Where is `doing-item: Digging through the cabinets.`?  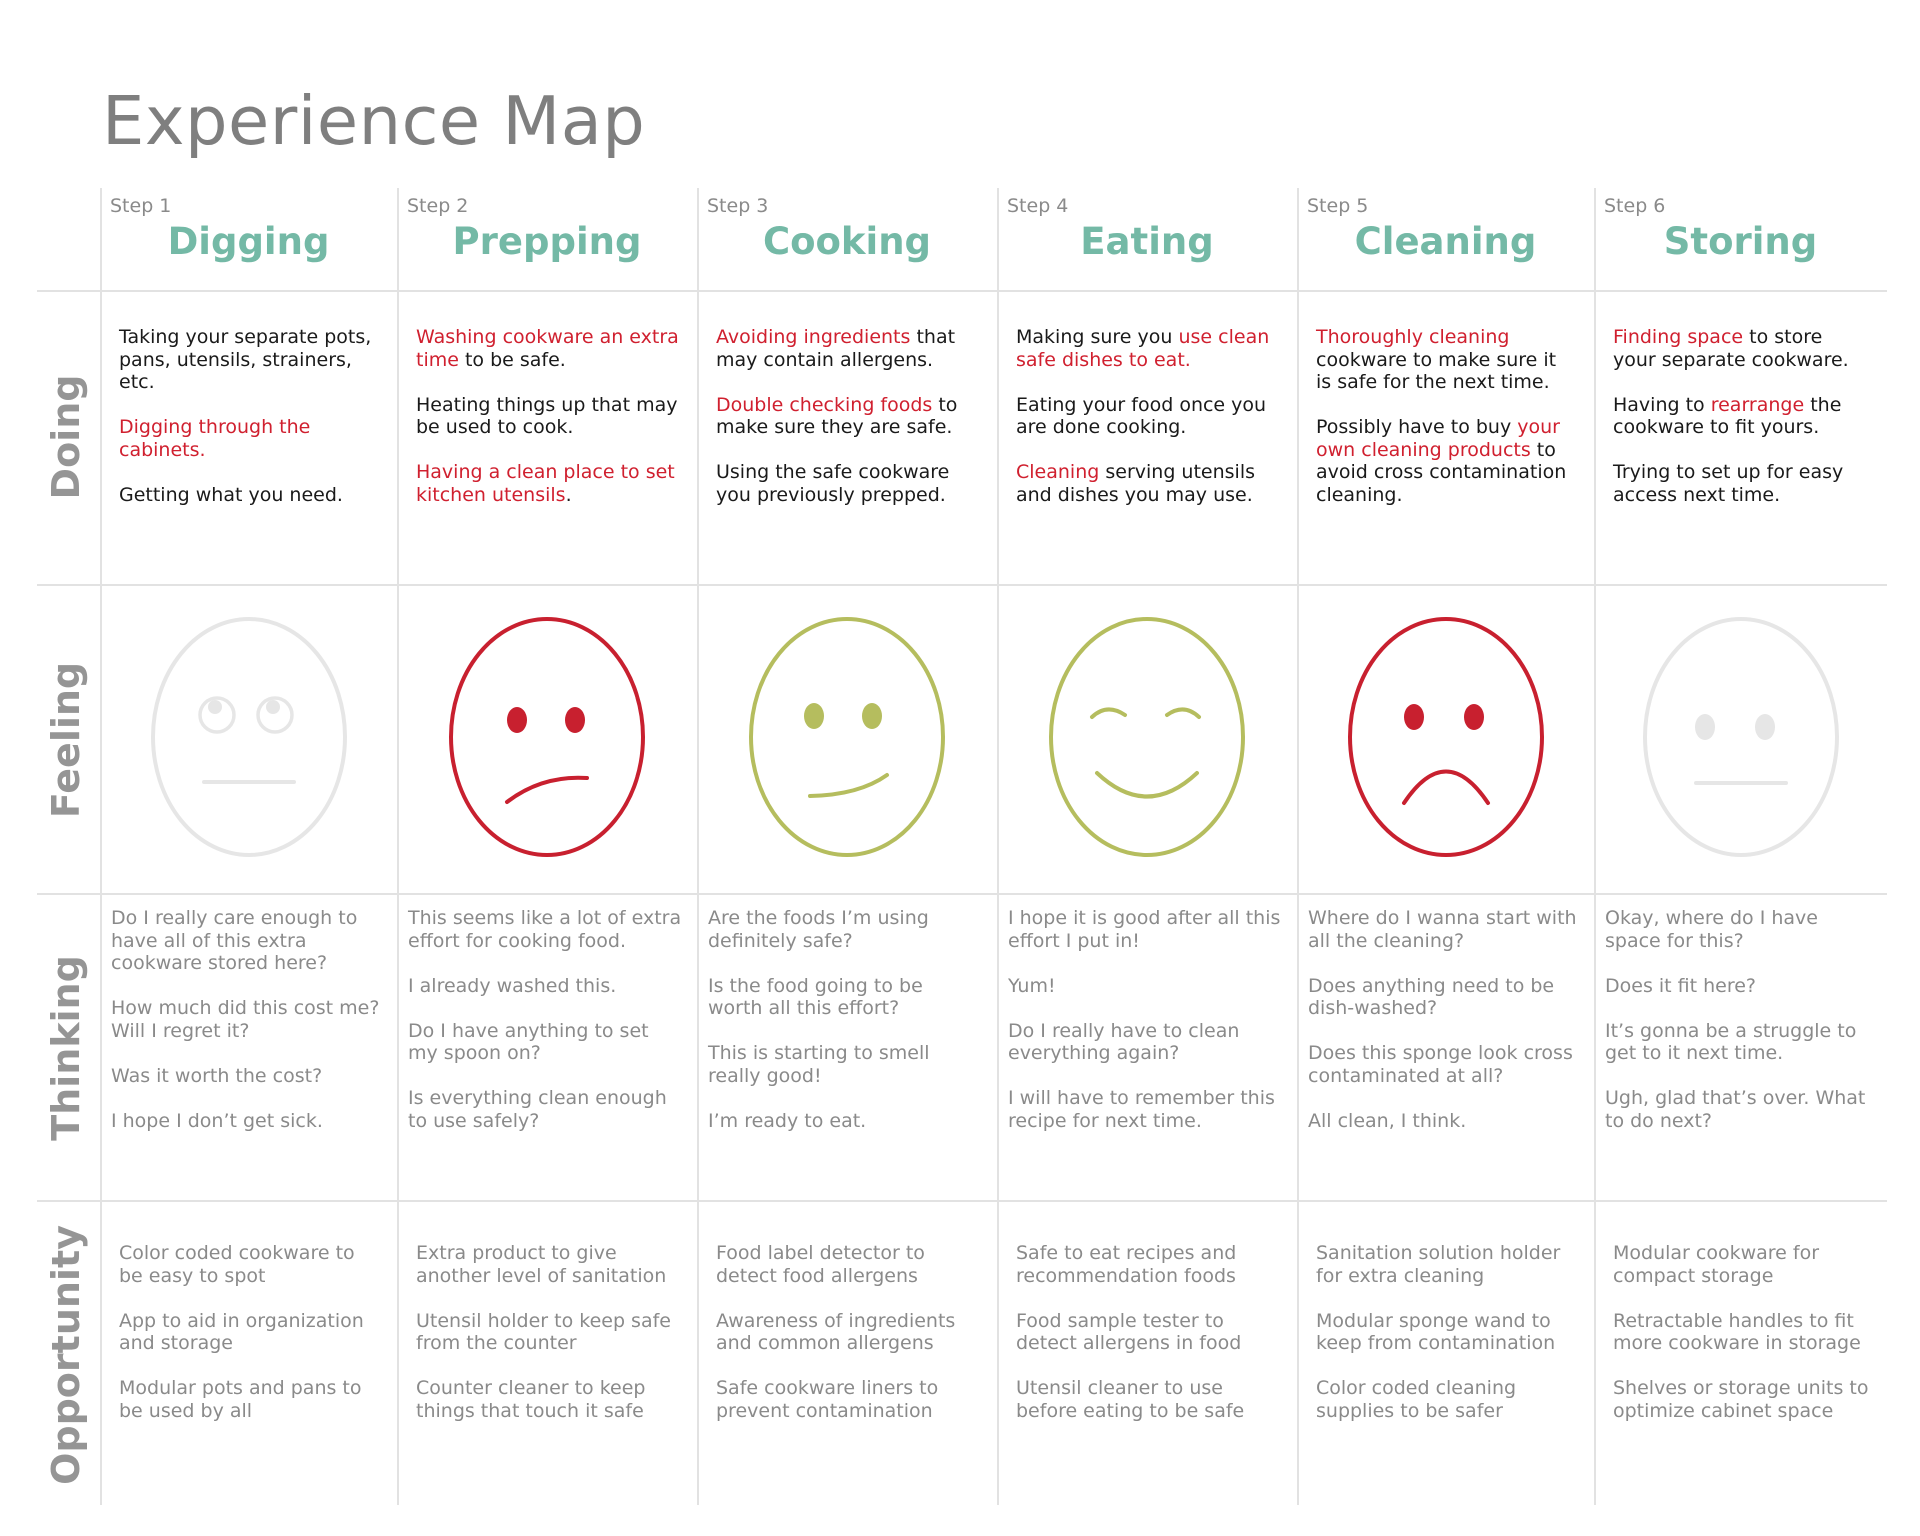 doing-item: Digging through the cabinets. is located at coordinates (249, 438).